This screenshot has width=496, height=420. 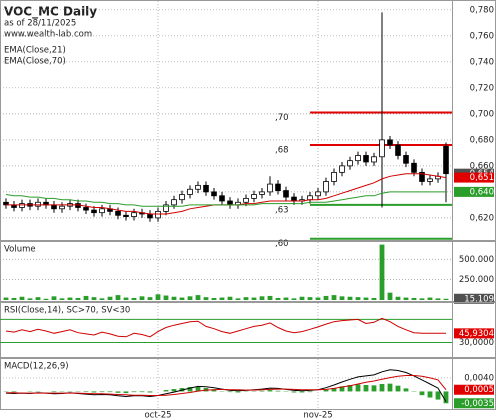 What do you see at coordinates (282, 244) in the screenshot?
I see `level-label: ,60` at bounding box center [282, 244].